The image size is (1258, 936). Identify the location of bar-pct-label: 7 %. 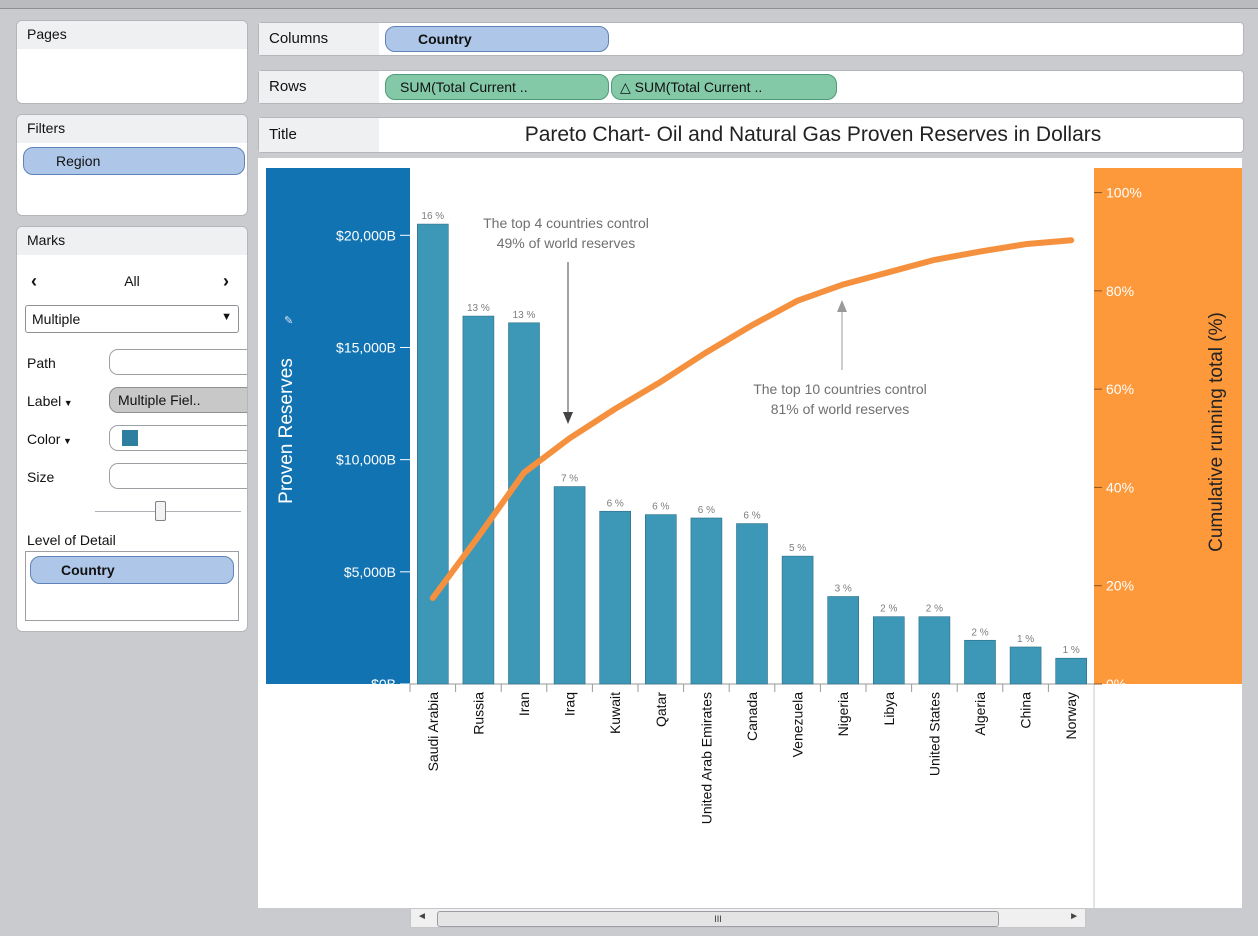
(569, 479).